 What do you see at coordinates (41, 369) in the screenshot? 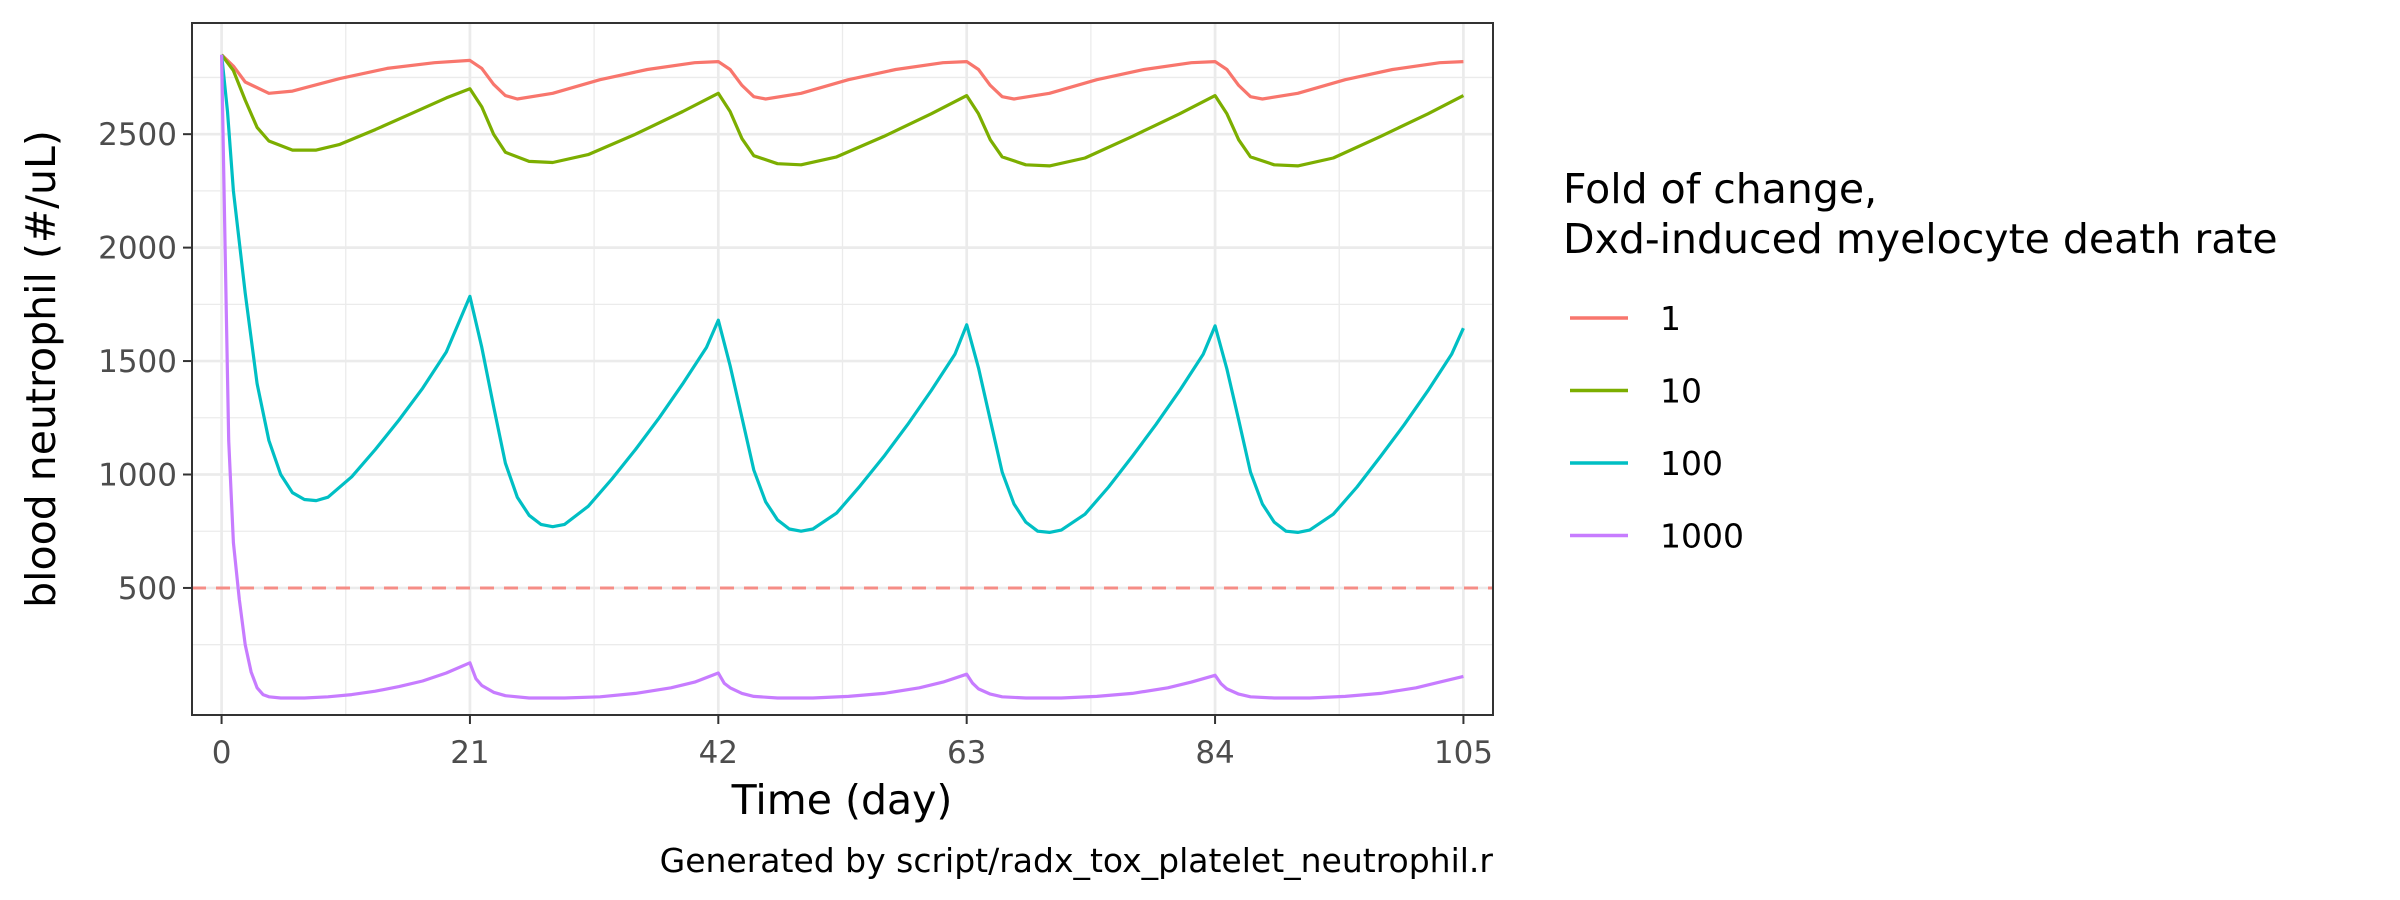
I see `y-axis-title: blood neutrophil (#/uL)` at bounding box center [41, 369].